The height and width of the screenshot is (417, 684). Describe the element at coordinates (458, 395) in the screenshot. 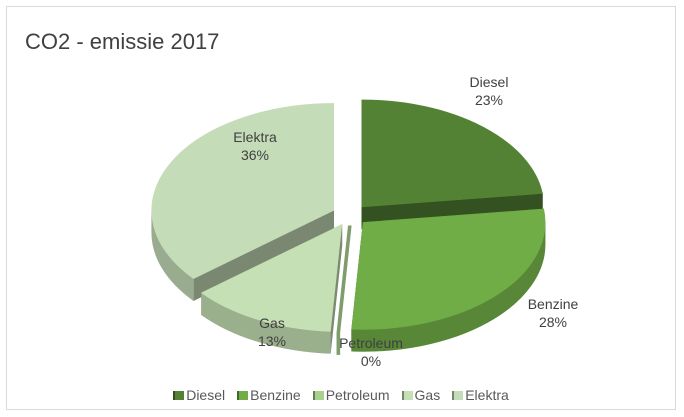

I see `legend-swatch-elektra` at that location.